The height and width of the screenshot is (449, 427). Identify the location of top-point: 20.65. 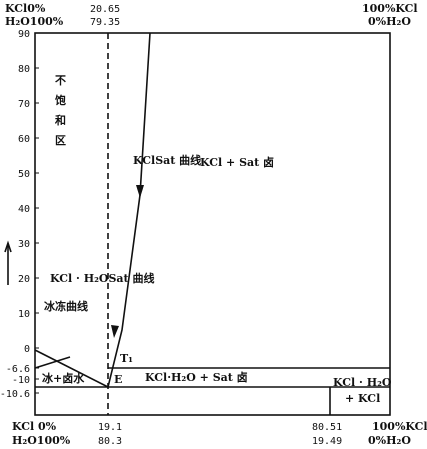
(105, 9).